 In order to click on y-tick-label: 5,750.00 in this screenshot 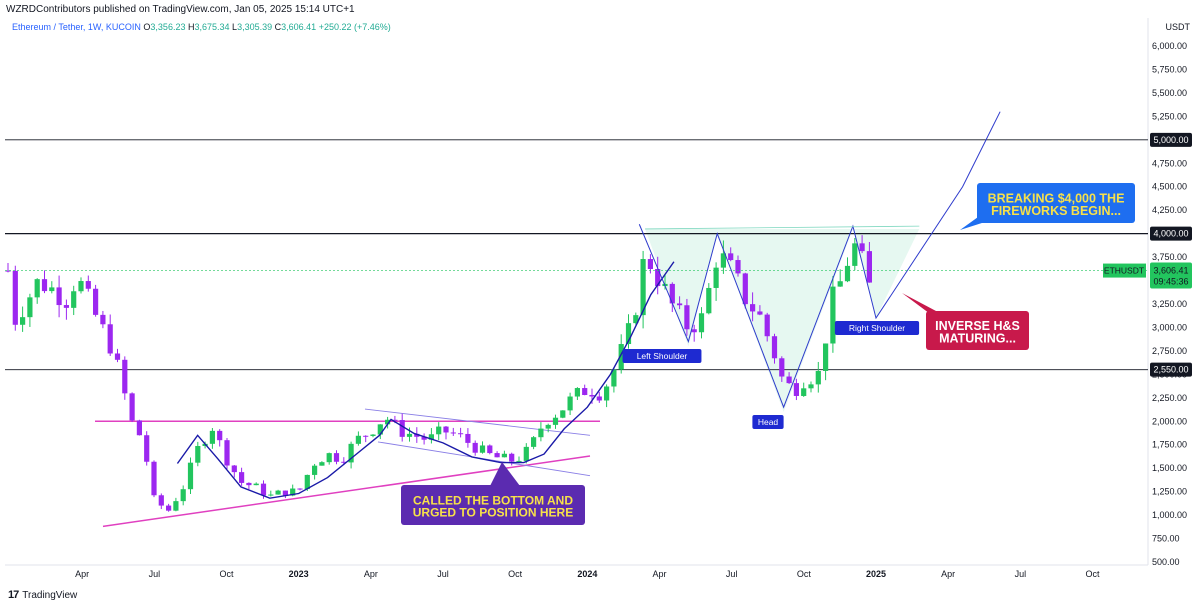, I will do `click(1169, 69)`.